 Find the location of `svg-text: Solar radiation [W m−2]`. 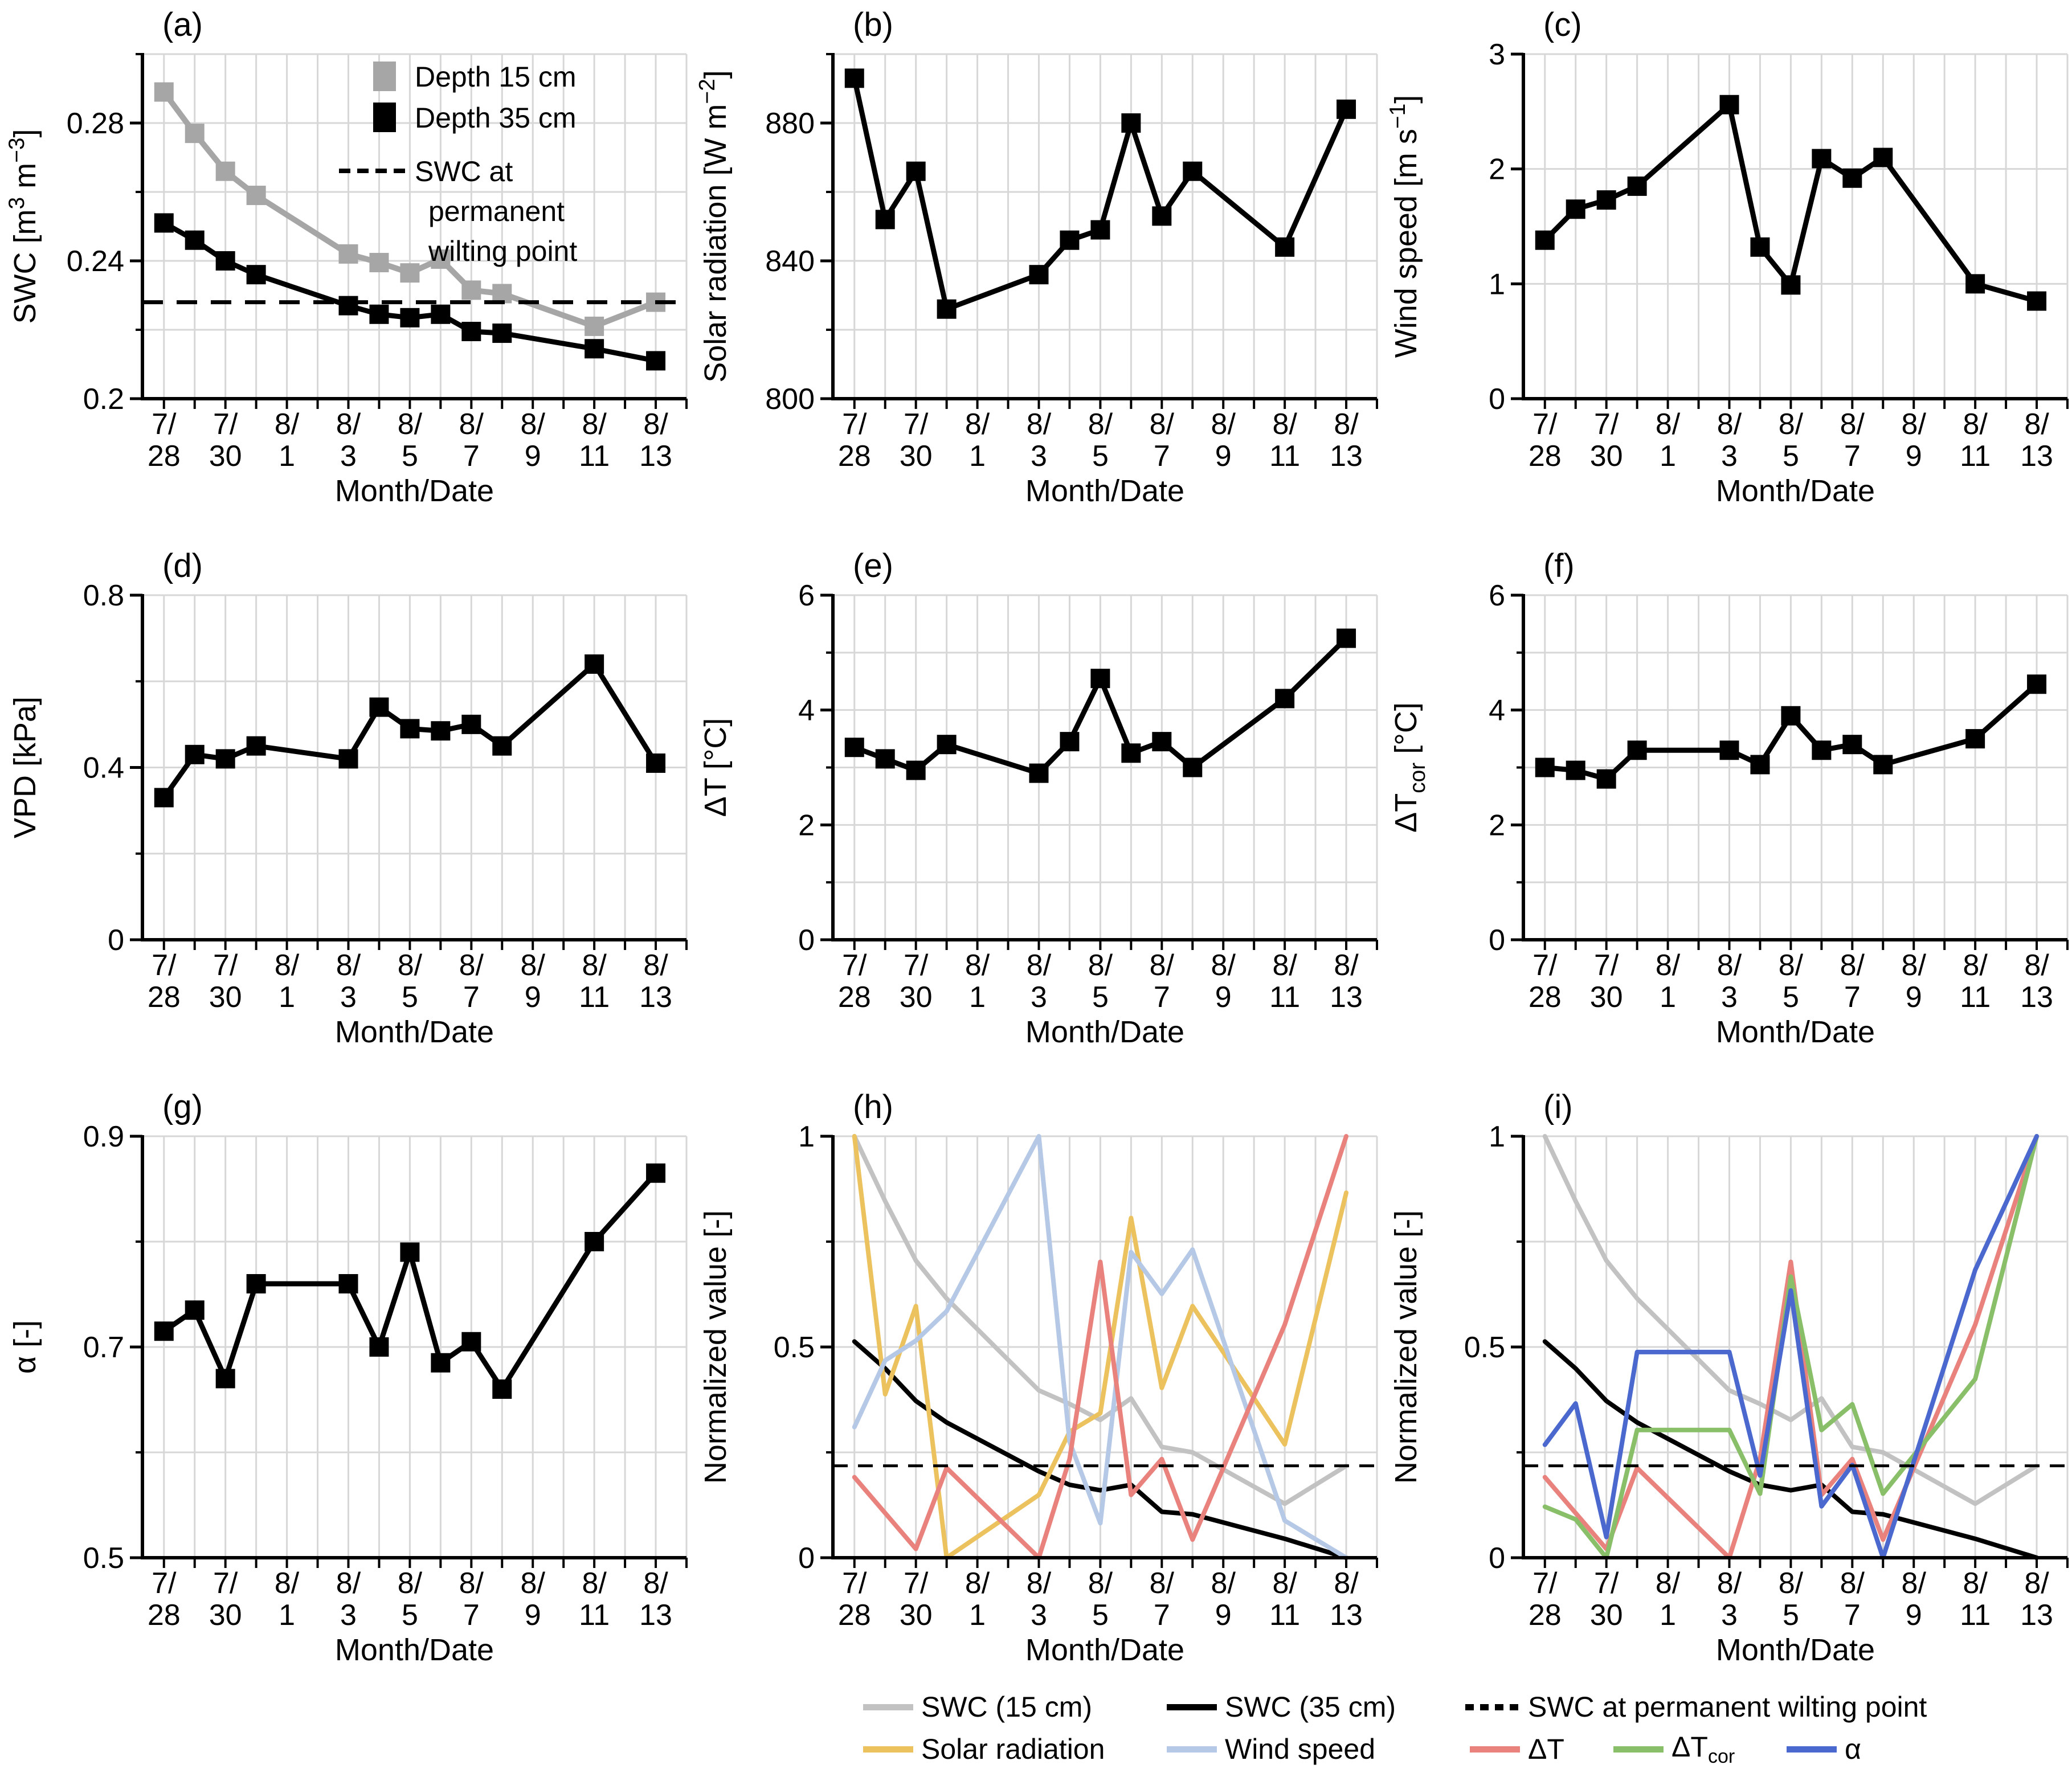

svg-text: Solar radiation [W m−2] is located at coordinates (714, 226).